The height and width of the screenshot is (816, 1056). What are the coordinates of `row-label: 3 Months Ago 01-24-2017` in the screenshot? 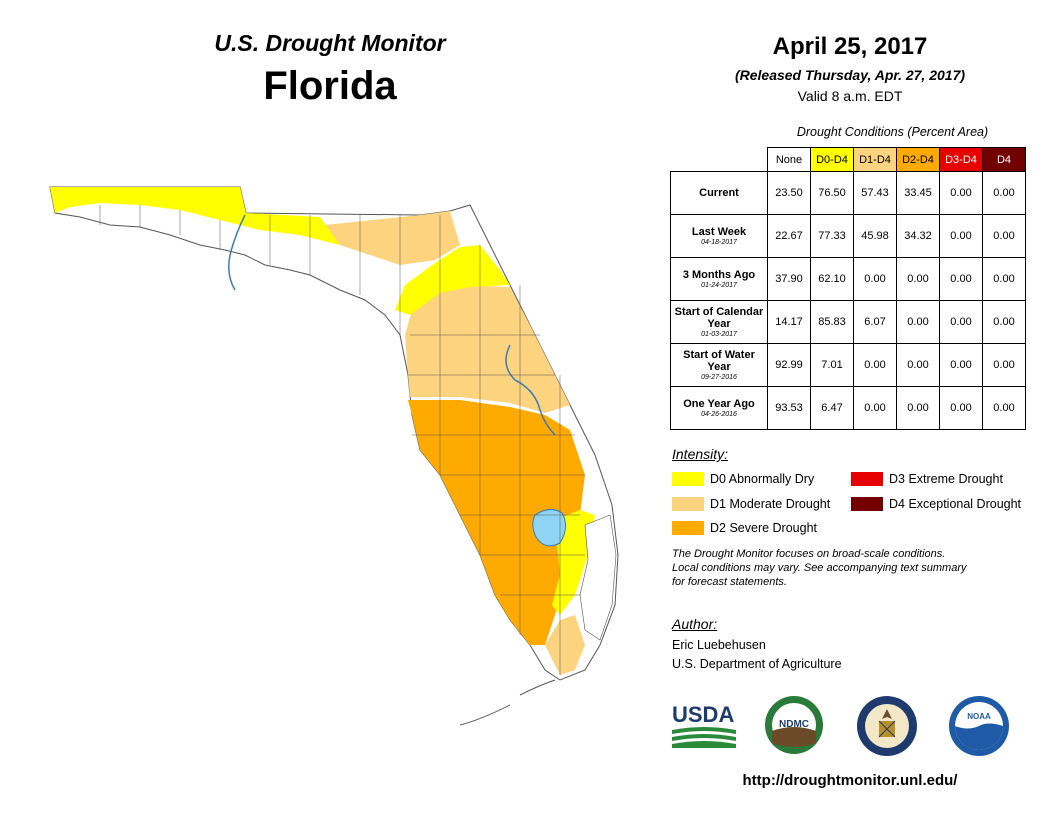 It's located at (719, 279).